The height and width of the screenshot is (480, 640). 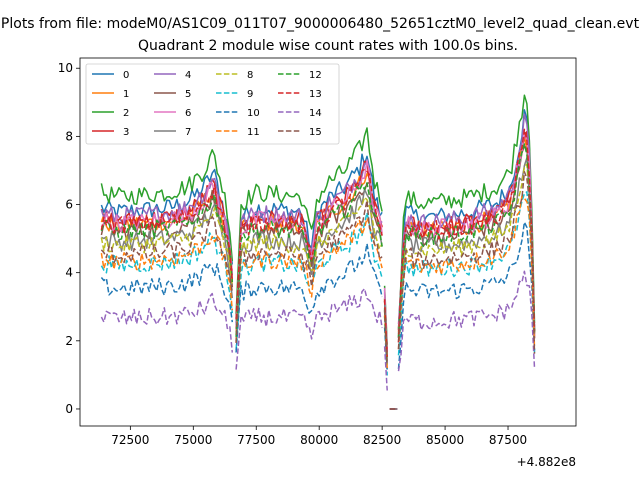 I want to click on legend-label-12: 12, so click(x=315, y=75).